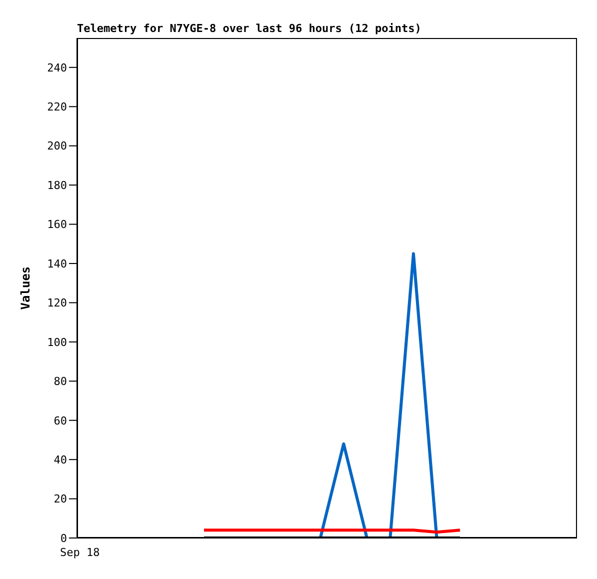  I want to click on y-tick-label: 220, so click(57, 107).